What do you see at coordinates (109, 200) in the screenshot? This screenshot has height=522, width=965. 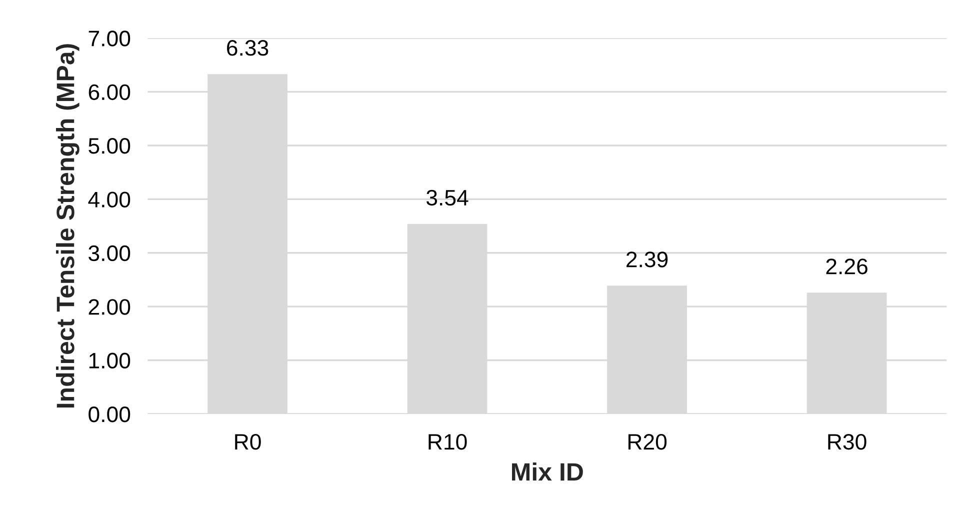 I see `y-tick-label: 4.00` at bounding box center [109, 200].